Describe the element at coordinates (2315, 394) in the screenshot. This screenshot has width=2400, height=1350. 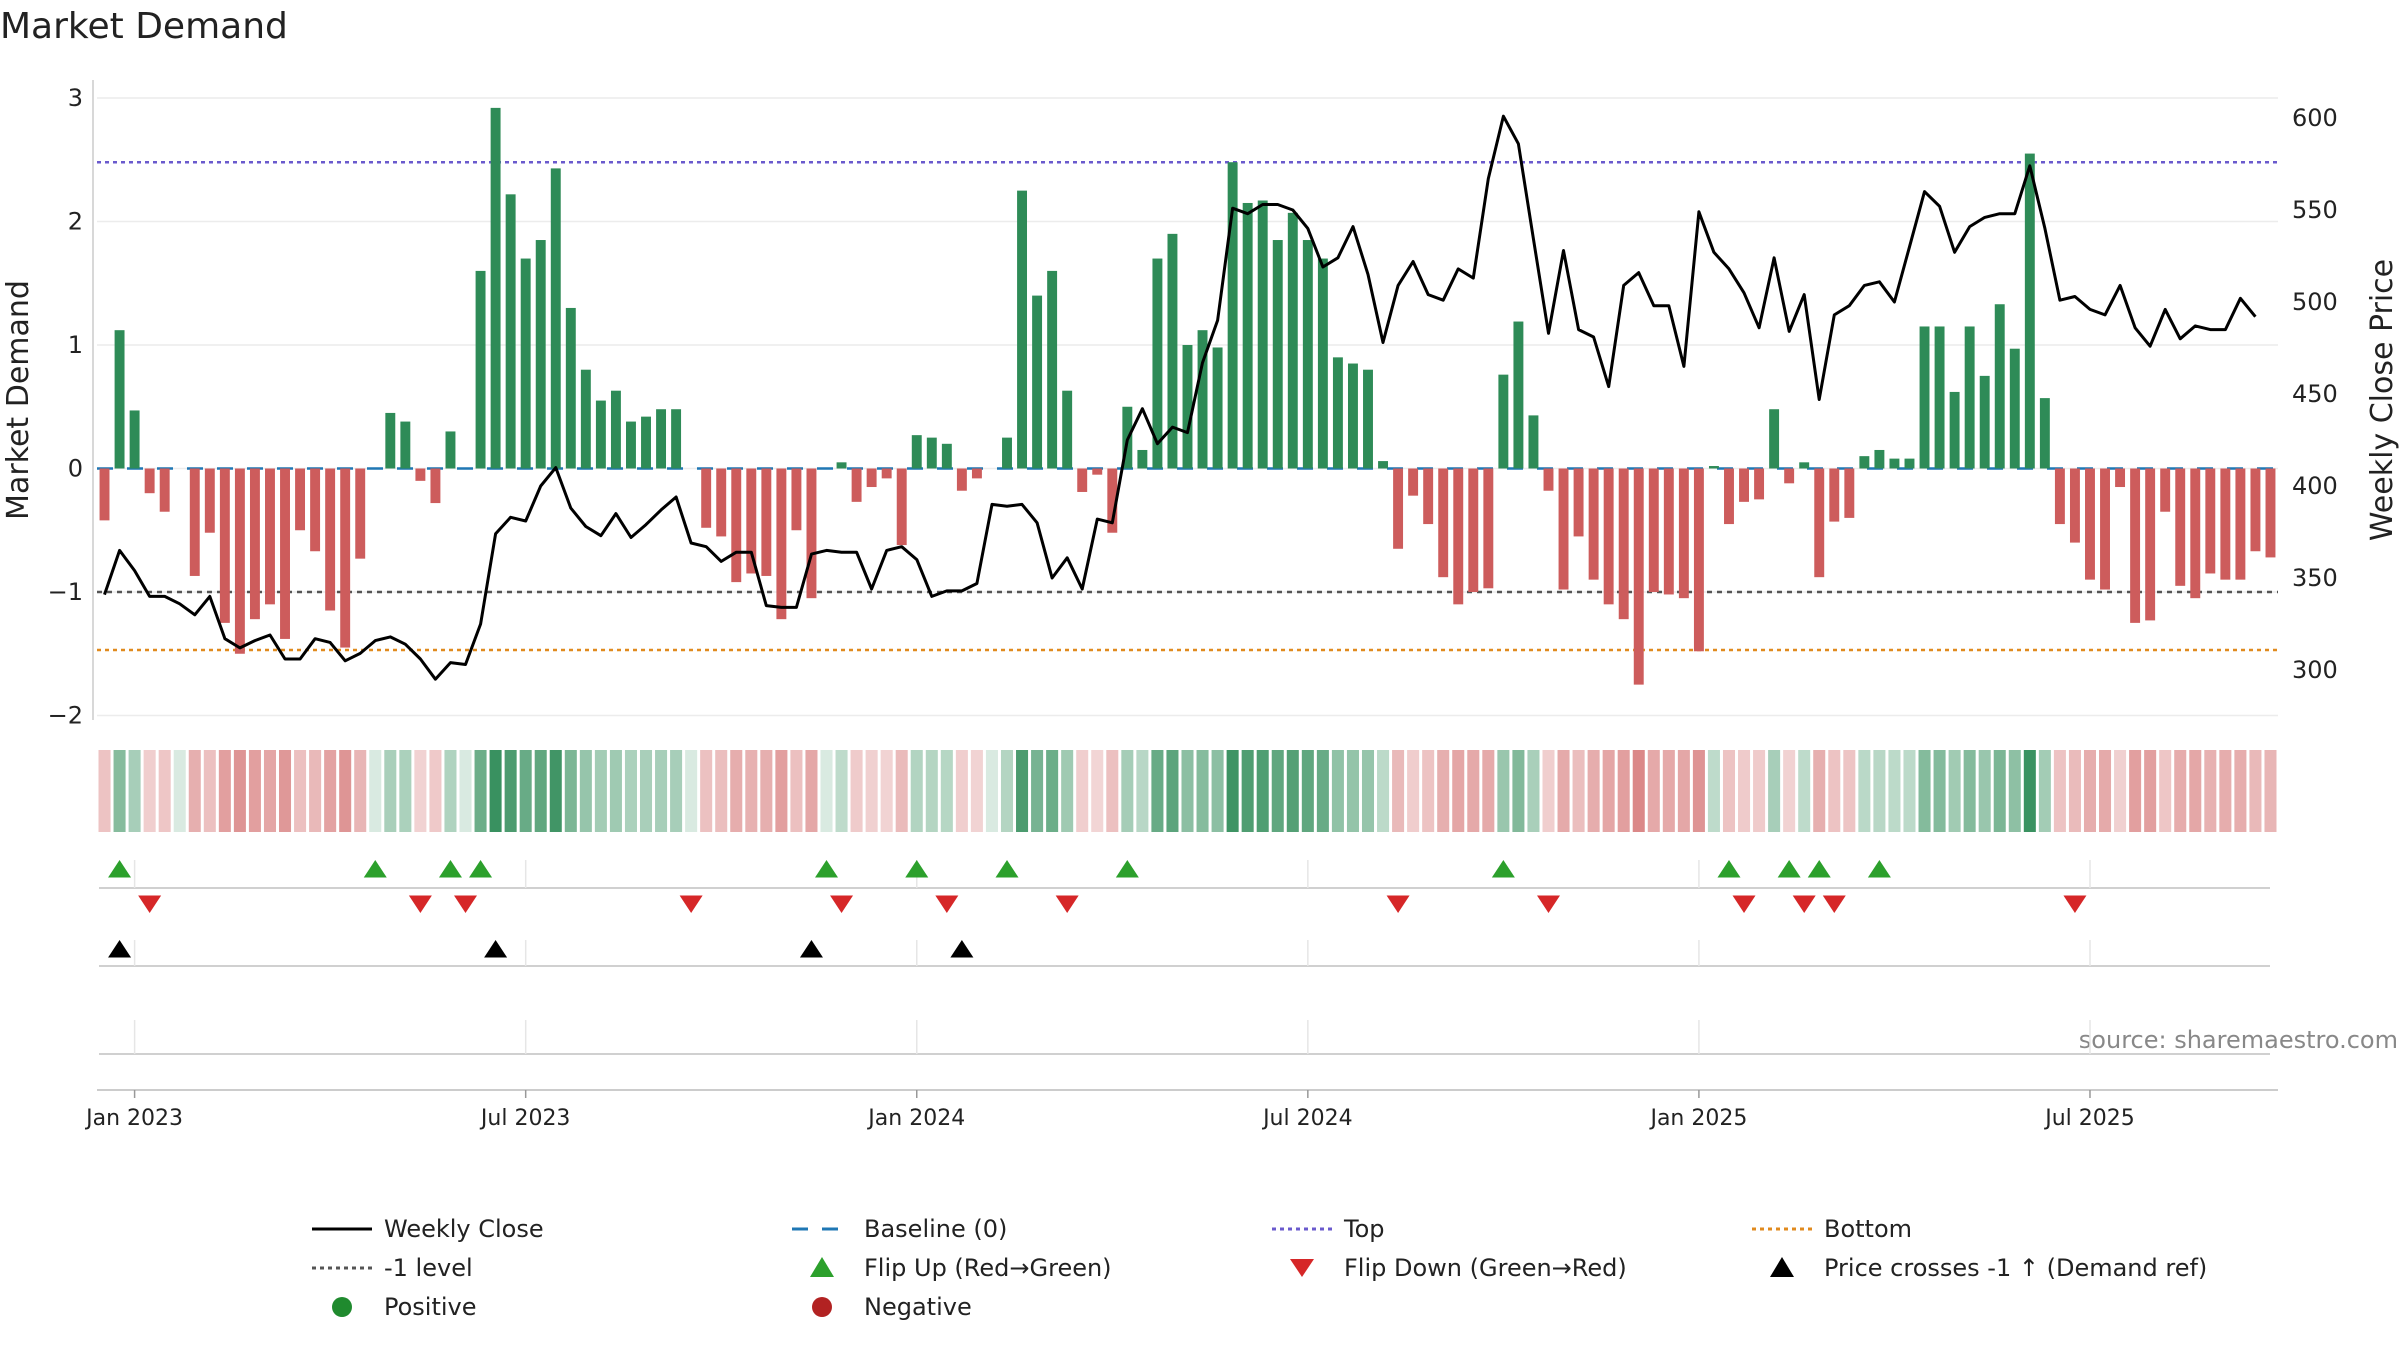
I see `right-axis-ticks: 600 550 500 450 400 350 300` at that location.